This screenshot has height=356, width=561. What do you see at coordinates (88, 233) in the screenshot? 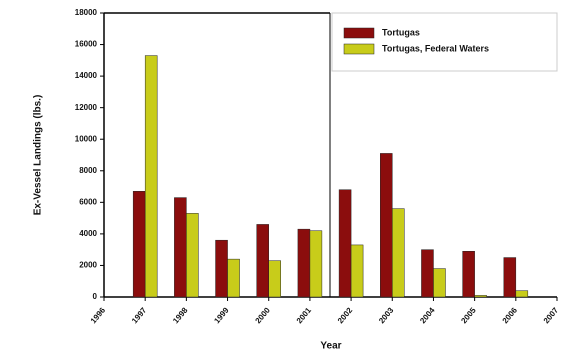
I see `y-tick-label: 4000` at bounding box center [88, 233].